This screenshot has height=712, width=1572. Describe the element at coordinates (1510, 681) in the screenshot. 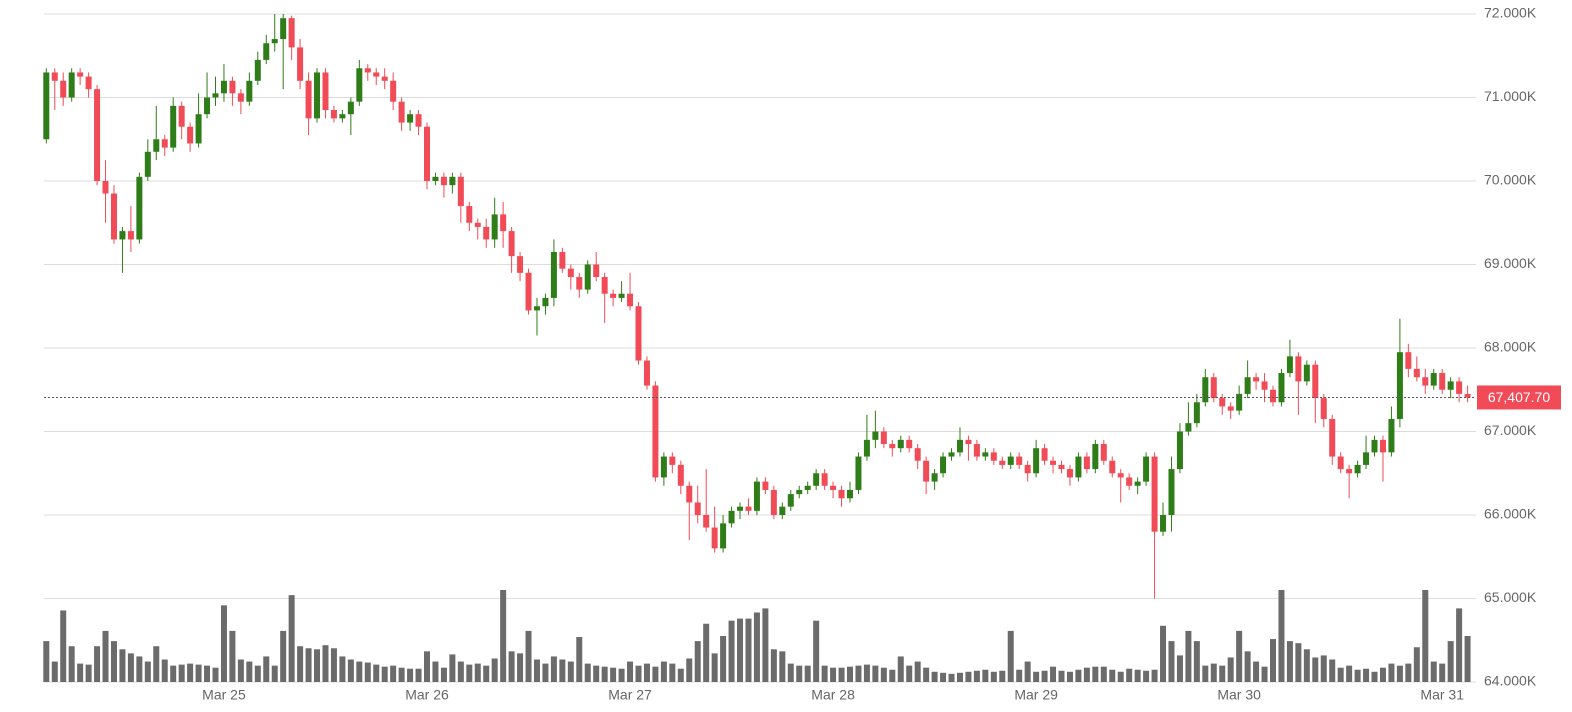

I see `y-tick-label: 64.000K` at that location.